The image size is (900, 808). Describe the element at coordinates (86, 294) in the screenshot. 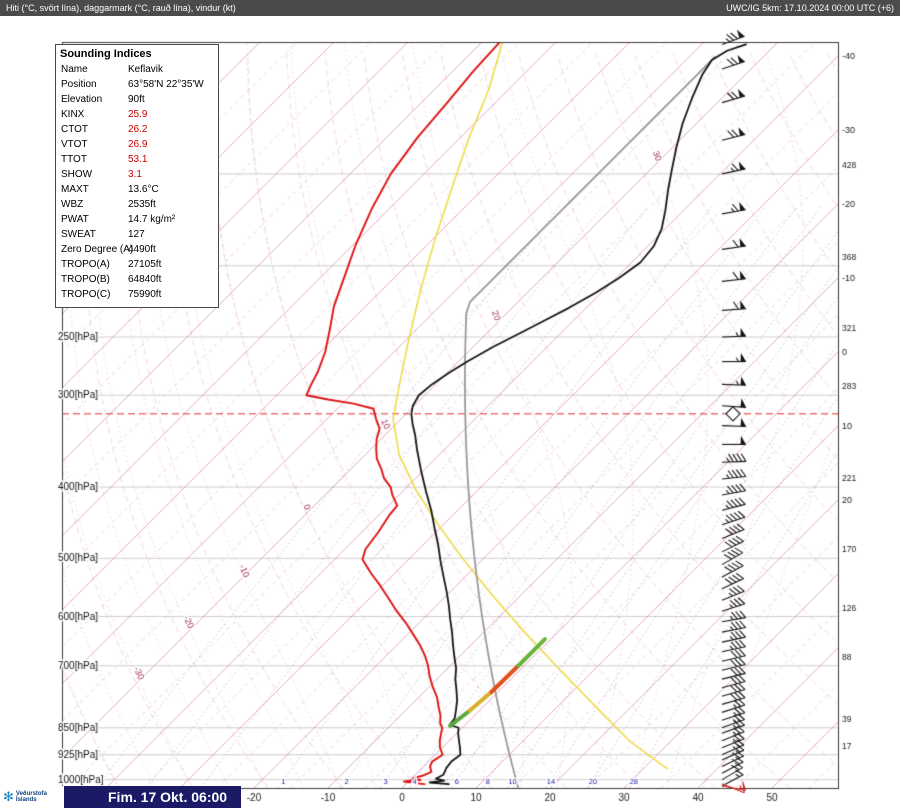

I see `index-label: TROPO(C)` at that location.